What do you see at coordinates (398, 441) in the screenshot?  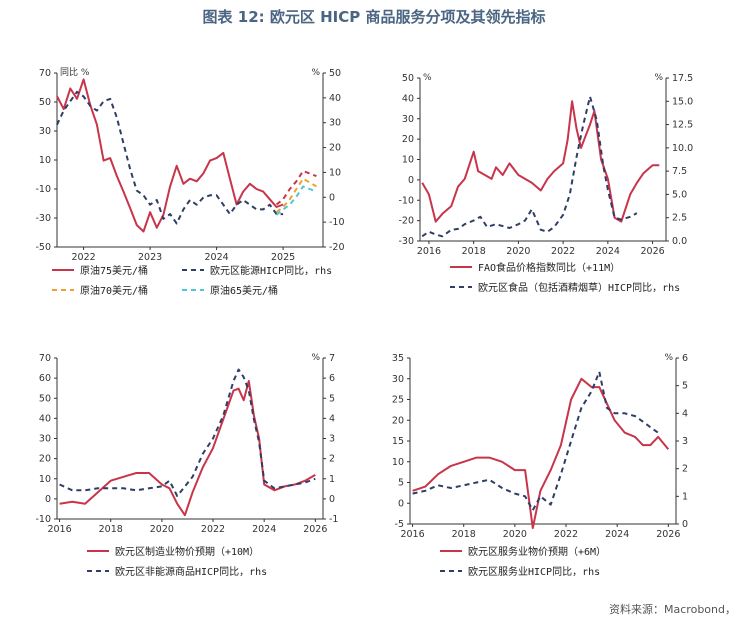 I see `y-left-tick-label: 15` at bounding box center [398, 441].